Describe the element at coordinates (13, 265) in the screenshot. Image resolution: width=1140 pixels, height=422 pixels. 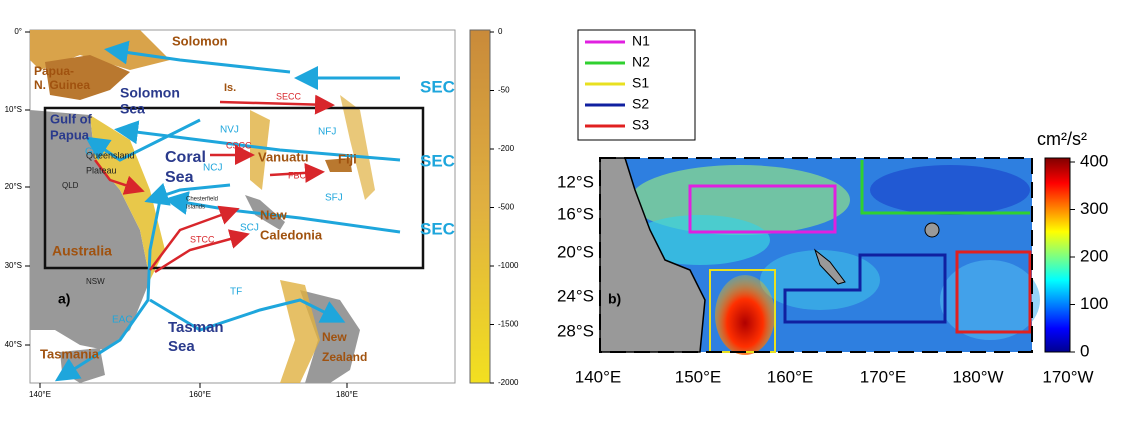
I see `lat-label: 30°S` at that location.